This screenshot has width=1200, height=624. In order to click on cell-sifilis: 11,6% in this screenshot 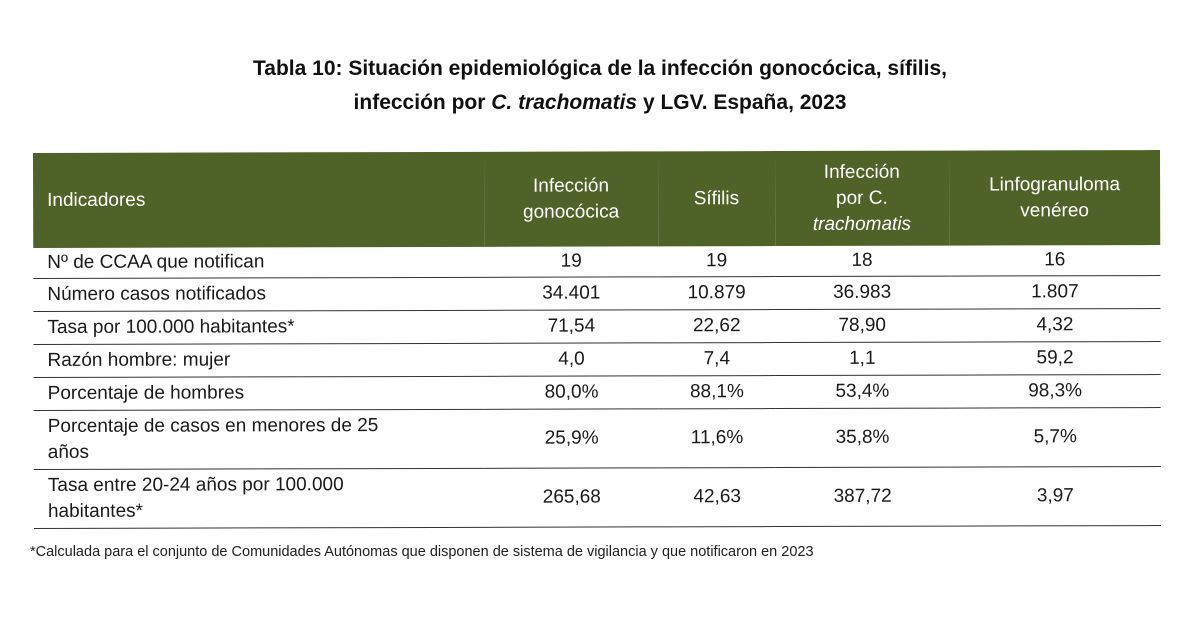, I will do `click(717, 438)`.